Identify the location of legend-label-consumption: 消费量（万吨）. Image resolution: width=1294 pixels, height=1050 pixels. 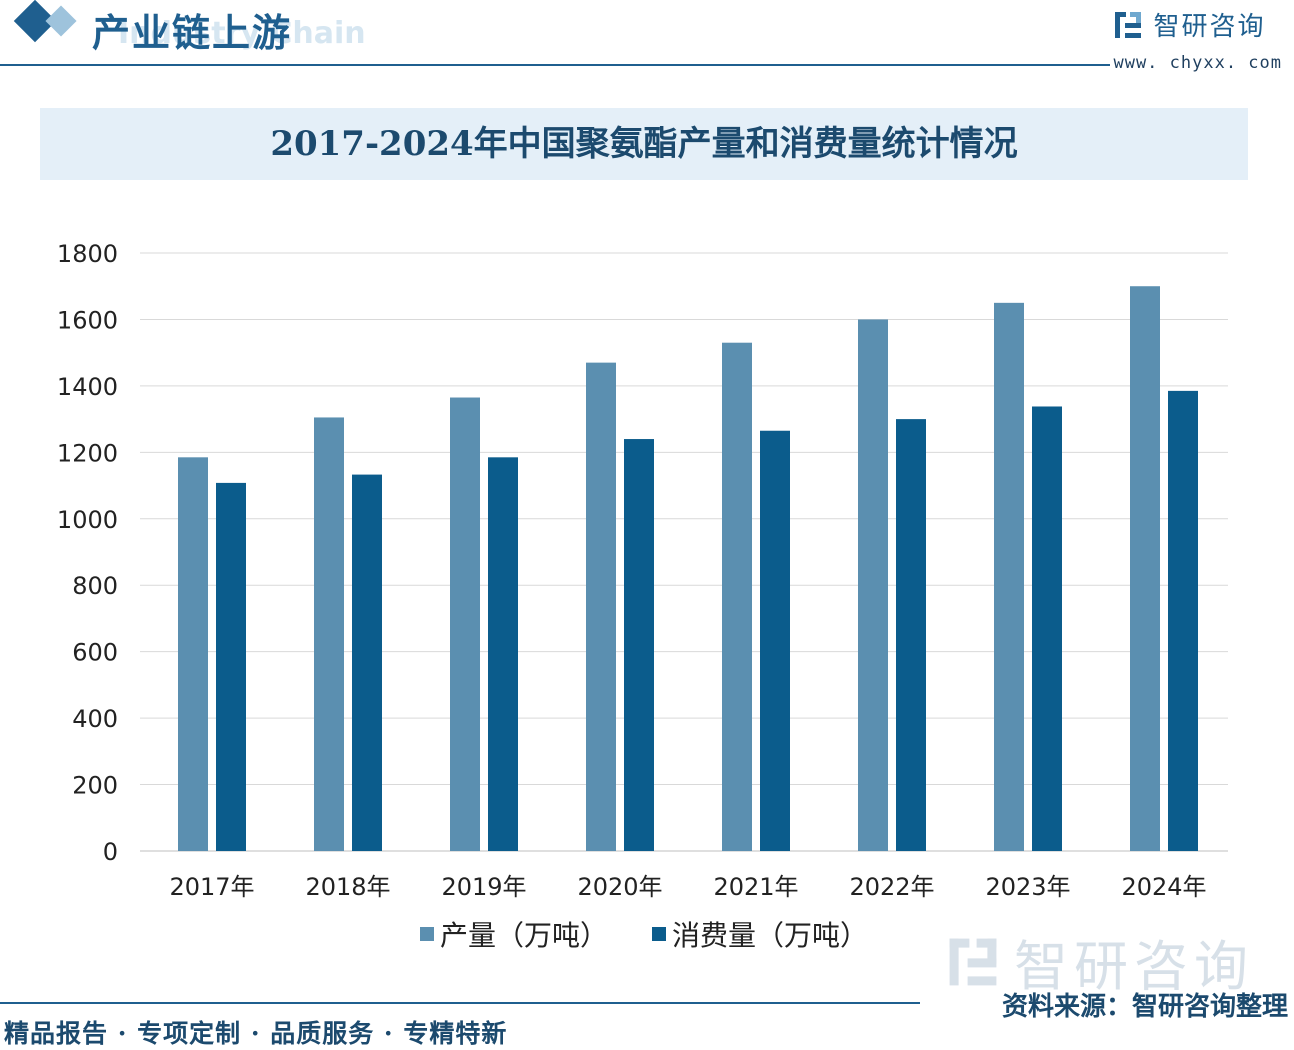
(770, 935).